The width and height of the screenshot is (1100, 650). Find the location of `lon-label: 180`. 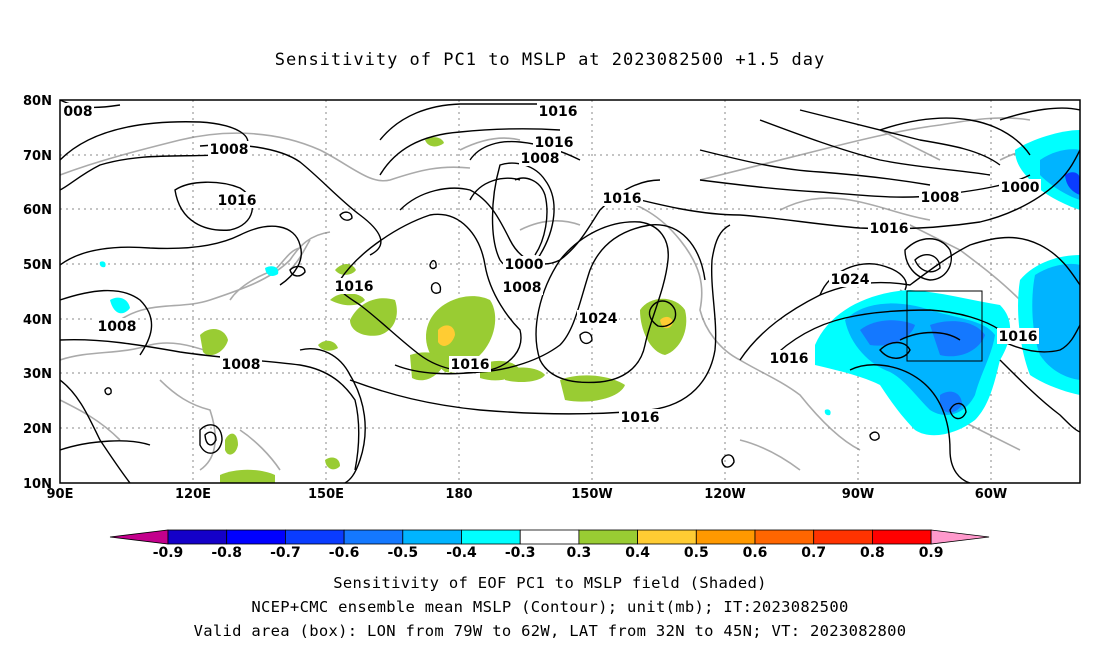

lon-label: 180 is located at coordinates (458, 494).